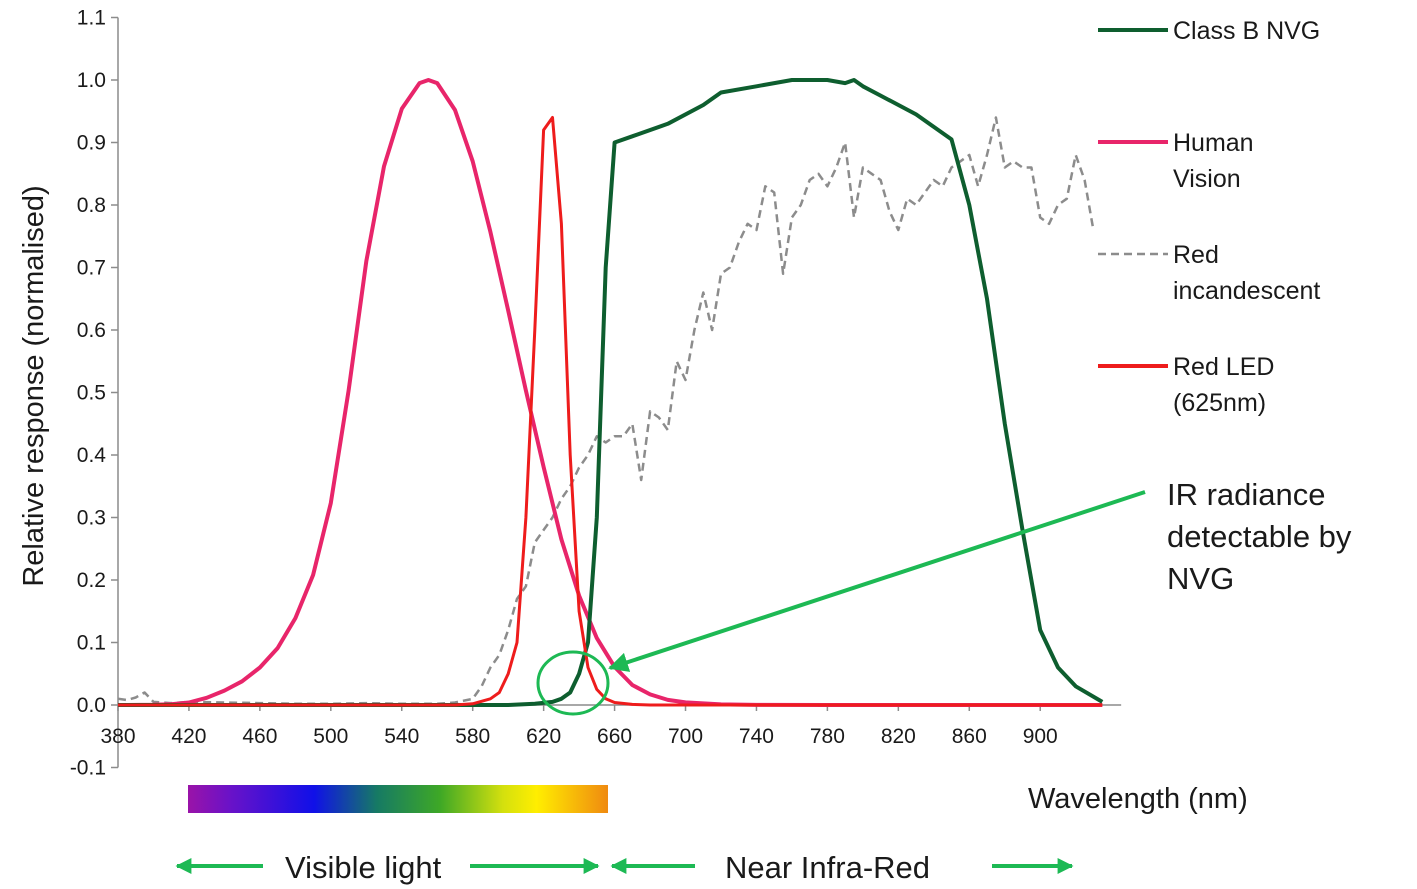 The width and height of the screenshot is (1417, 889). What do you see at coordinates (877, 581) in the screenshot?
I see `ir-pointer-arrow` at bounding box center [877, 581].